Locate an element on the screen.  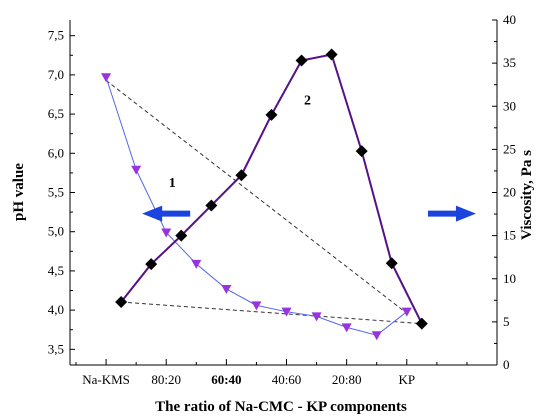
y-right-tick-label: 35 is located at coordinates (509, 62).